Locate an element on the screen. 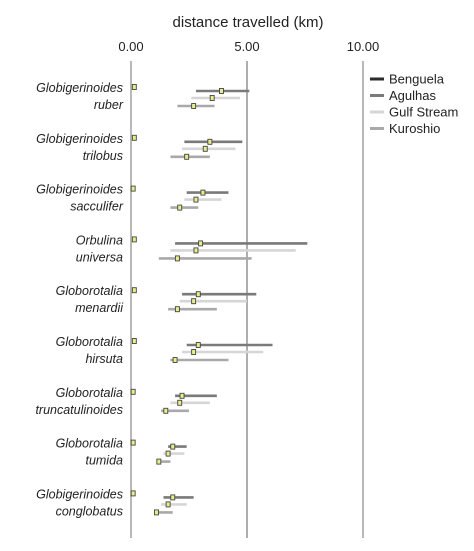 The width and height of the screenshot is (474, 551). x-tick-label: 0.00 is located at coordinates (130, 46).